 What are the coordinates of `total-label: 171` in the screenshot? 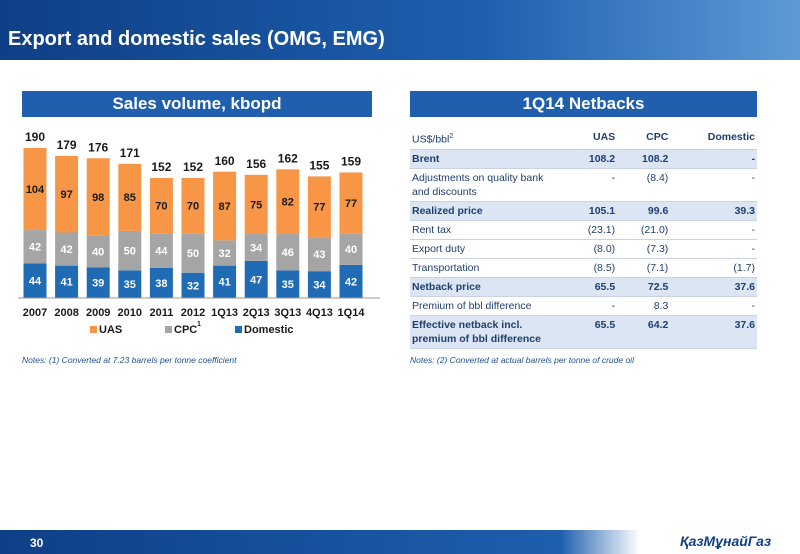 It's located at (130, 153).